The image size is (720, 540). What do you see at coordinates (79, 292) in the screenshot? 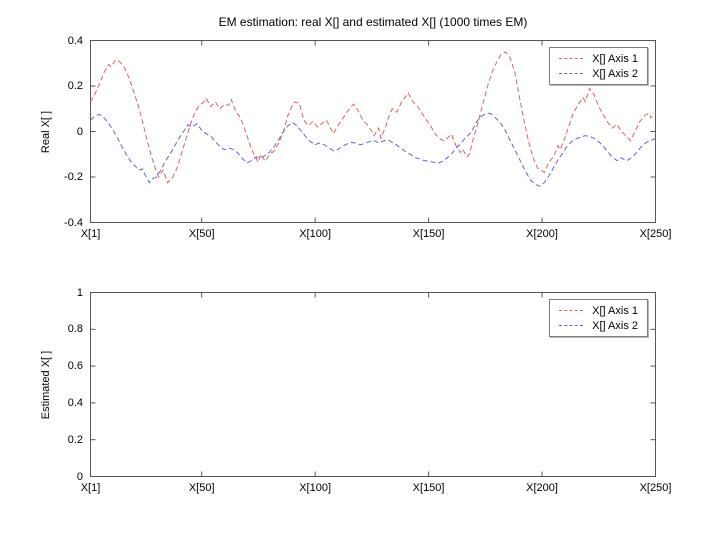
I see `y-tick-label: 1` at bounding box center [79, 292].